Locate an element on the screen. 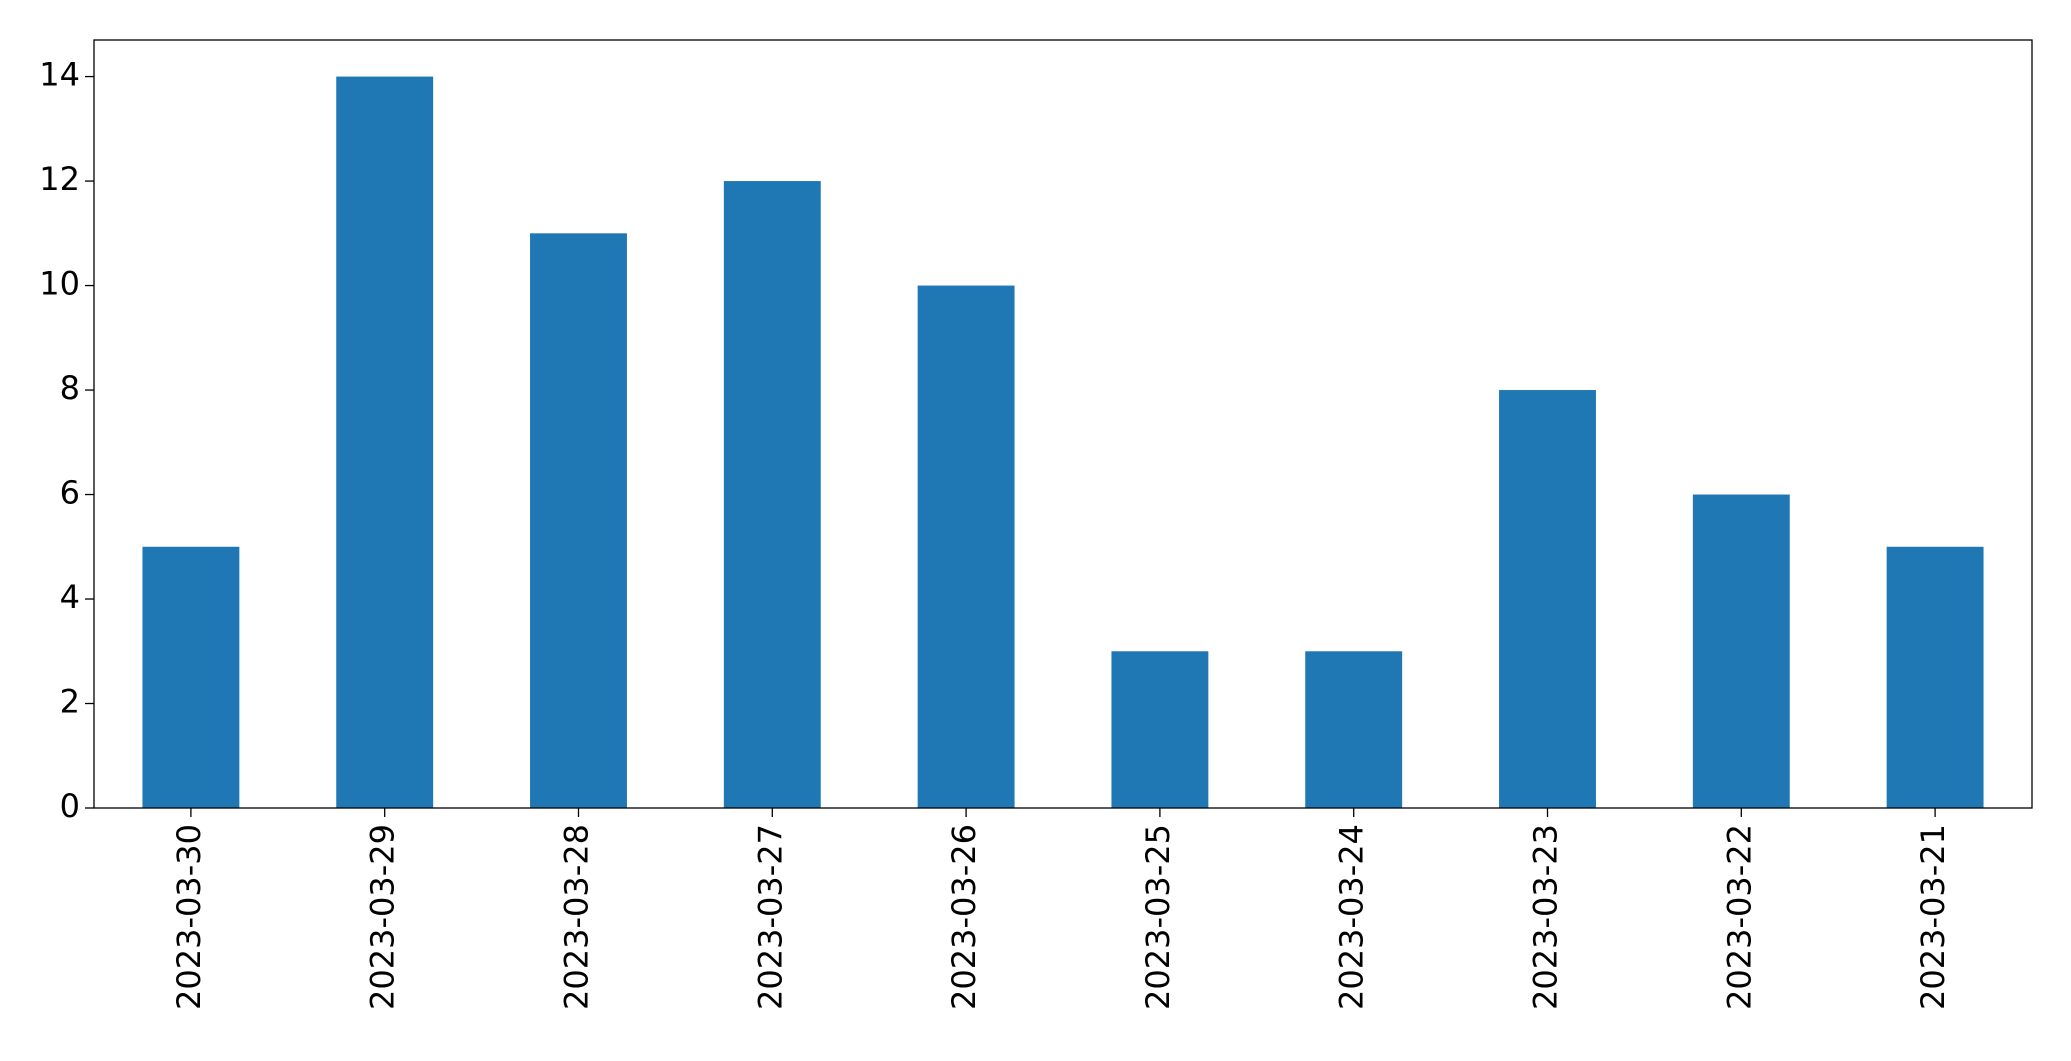  x-tick-label: 2023-03-30 is located at coordinates (189, 917).